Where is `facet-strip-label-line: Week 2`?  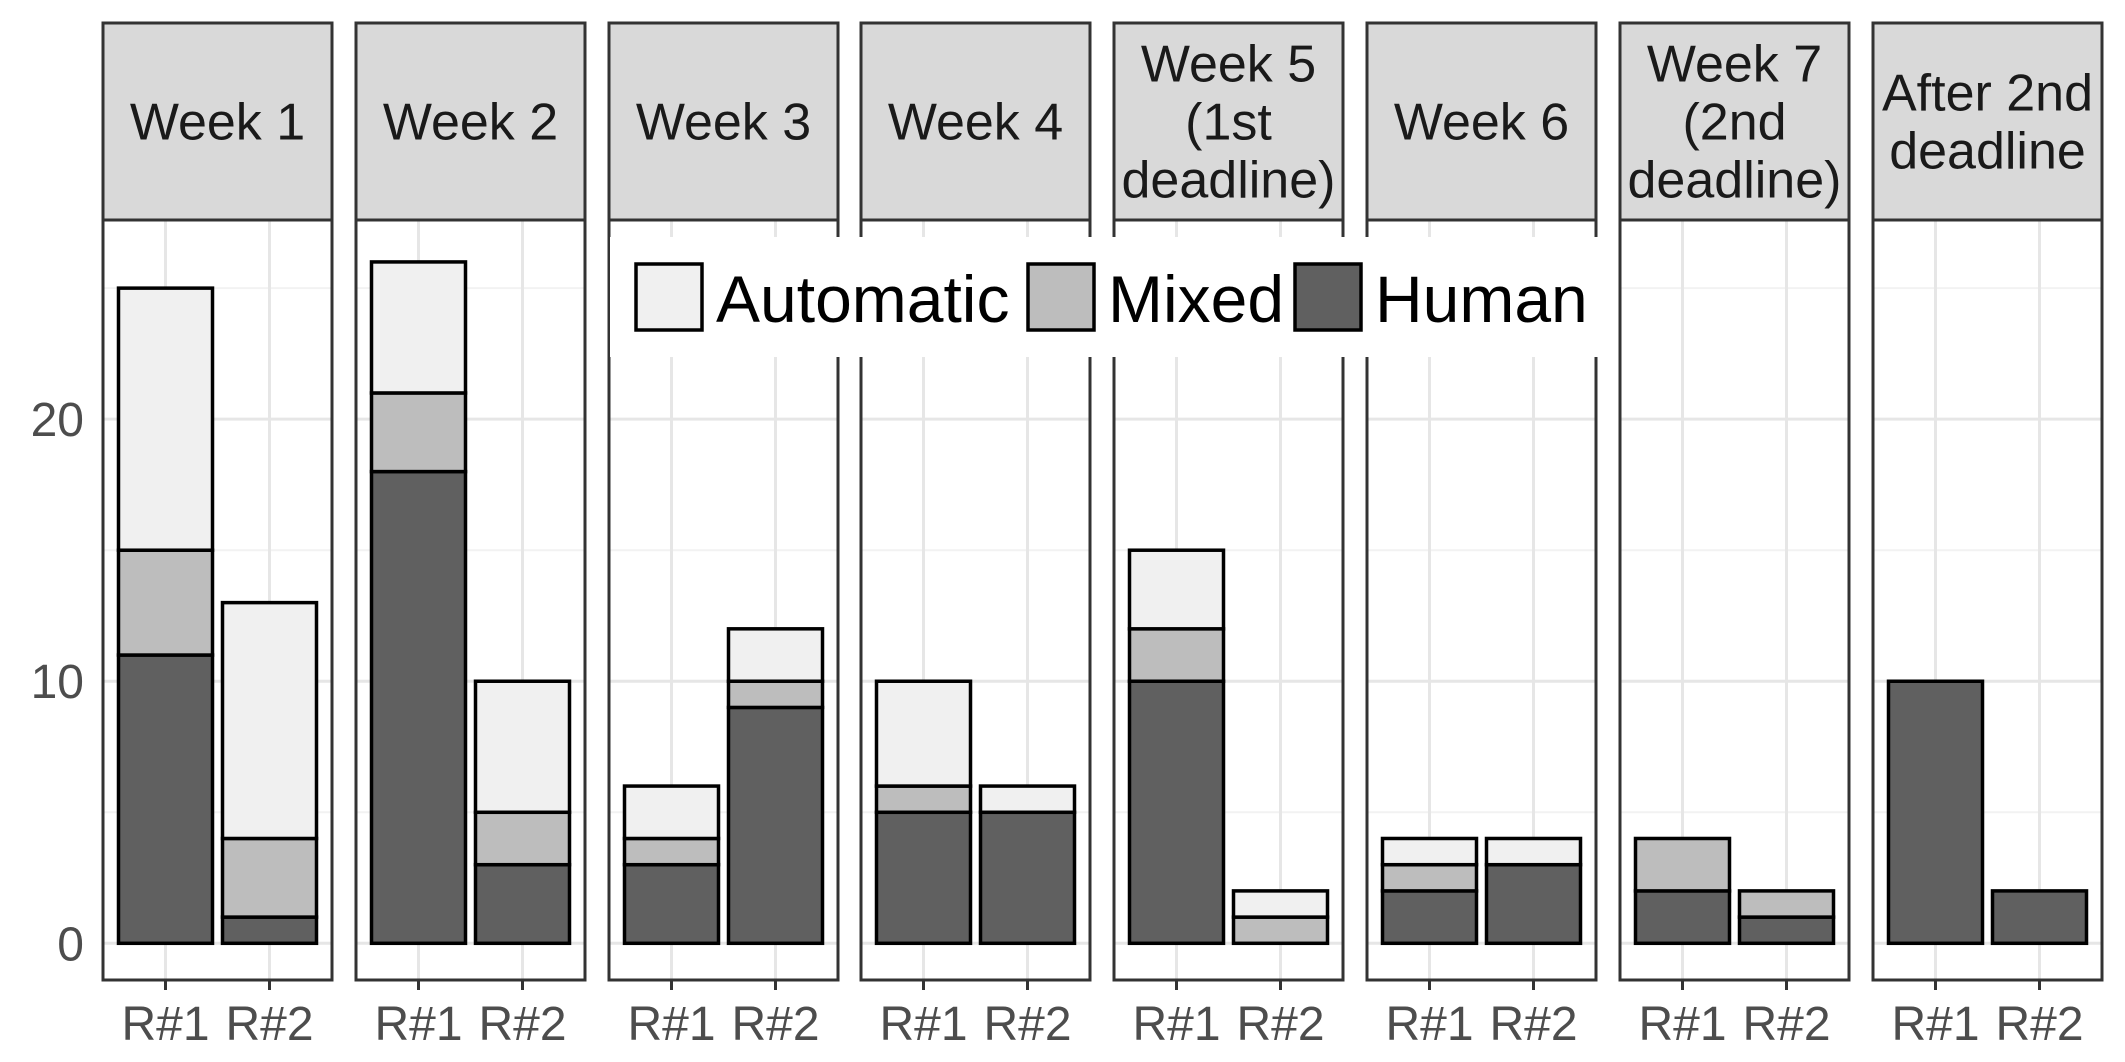 facet-strip-label-line: Week 2 is located at coordinates (470, 123).